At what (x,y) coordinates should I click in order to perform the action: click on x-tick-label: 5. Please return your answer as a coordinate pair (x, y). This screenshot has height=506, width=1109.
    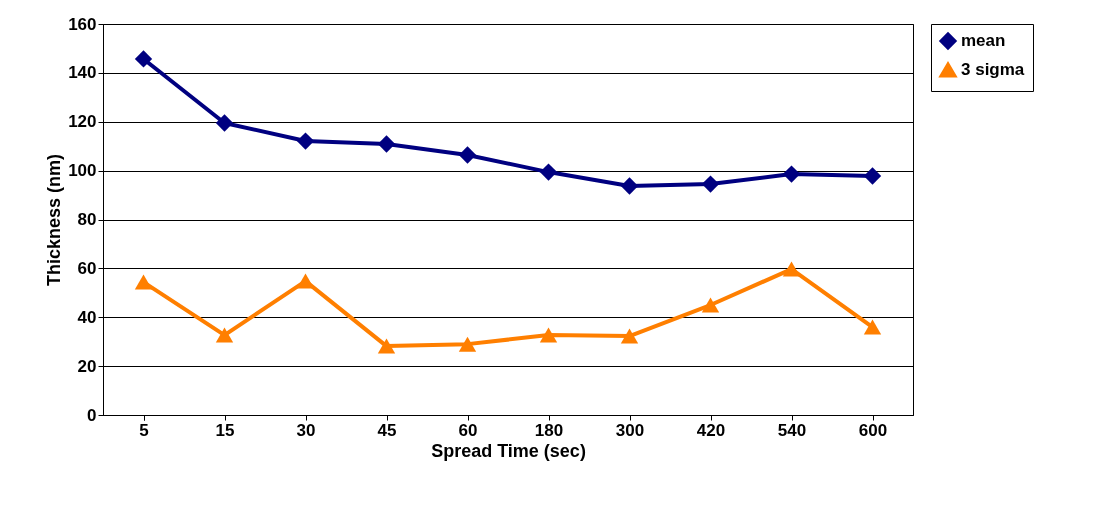
    Looking at the image, I should click on (144, 430).